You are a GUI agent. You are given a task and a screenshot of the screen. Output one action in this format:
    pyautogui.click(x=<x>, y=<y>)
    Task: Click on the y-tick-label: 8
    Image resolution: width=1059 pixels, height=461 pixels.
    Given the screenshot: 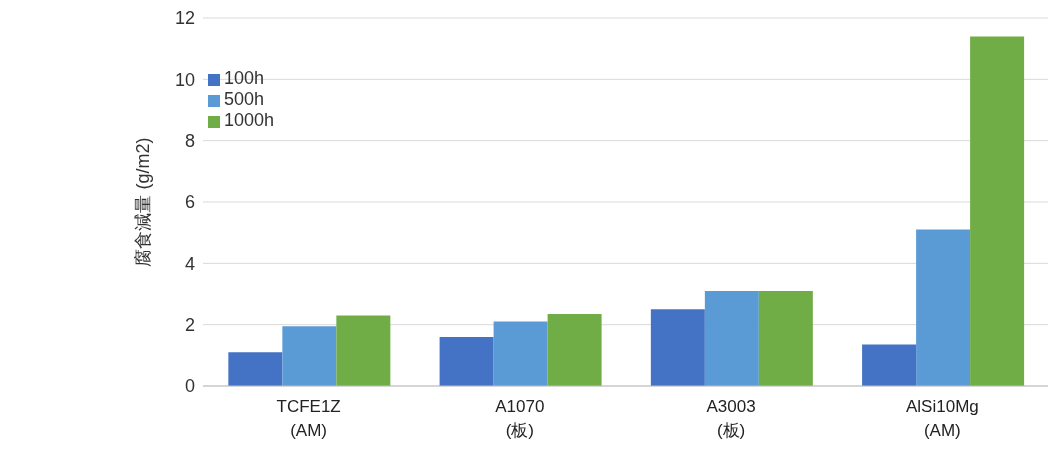 What is the action you would take?
    pyautogui.click(x=189, y=141)
    